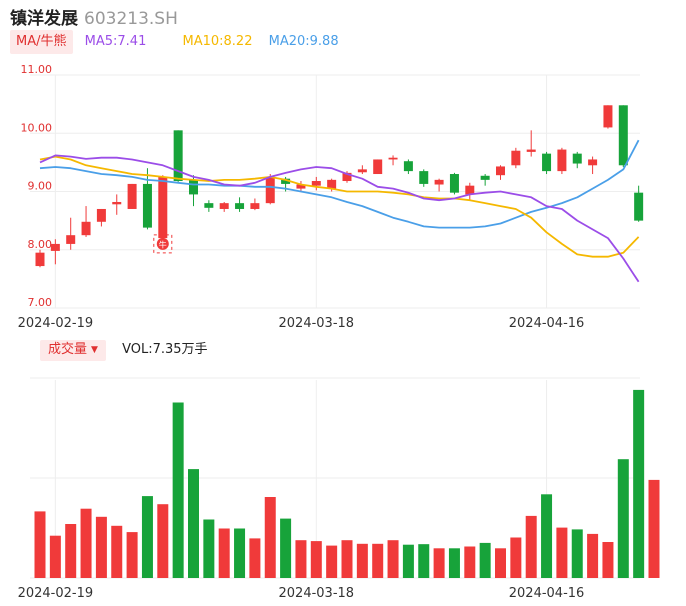 This screenshot has width=686, height=606. Describe the element at coordinates (56, 593) in the screenshot. I see `volume-x-tick-label: 2024-02-19` at that location.